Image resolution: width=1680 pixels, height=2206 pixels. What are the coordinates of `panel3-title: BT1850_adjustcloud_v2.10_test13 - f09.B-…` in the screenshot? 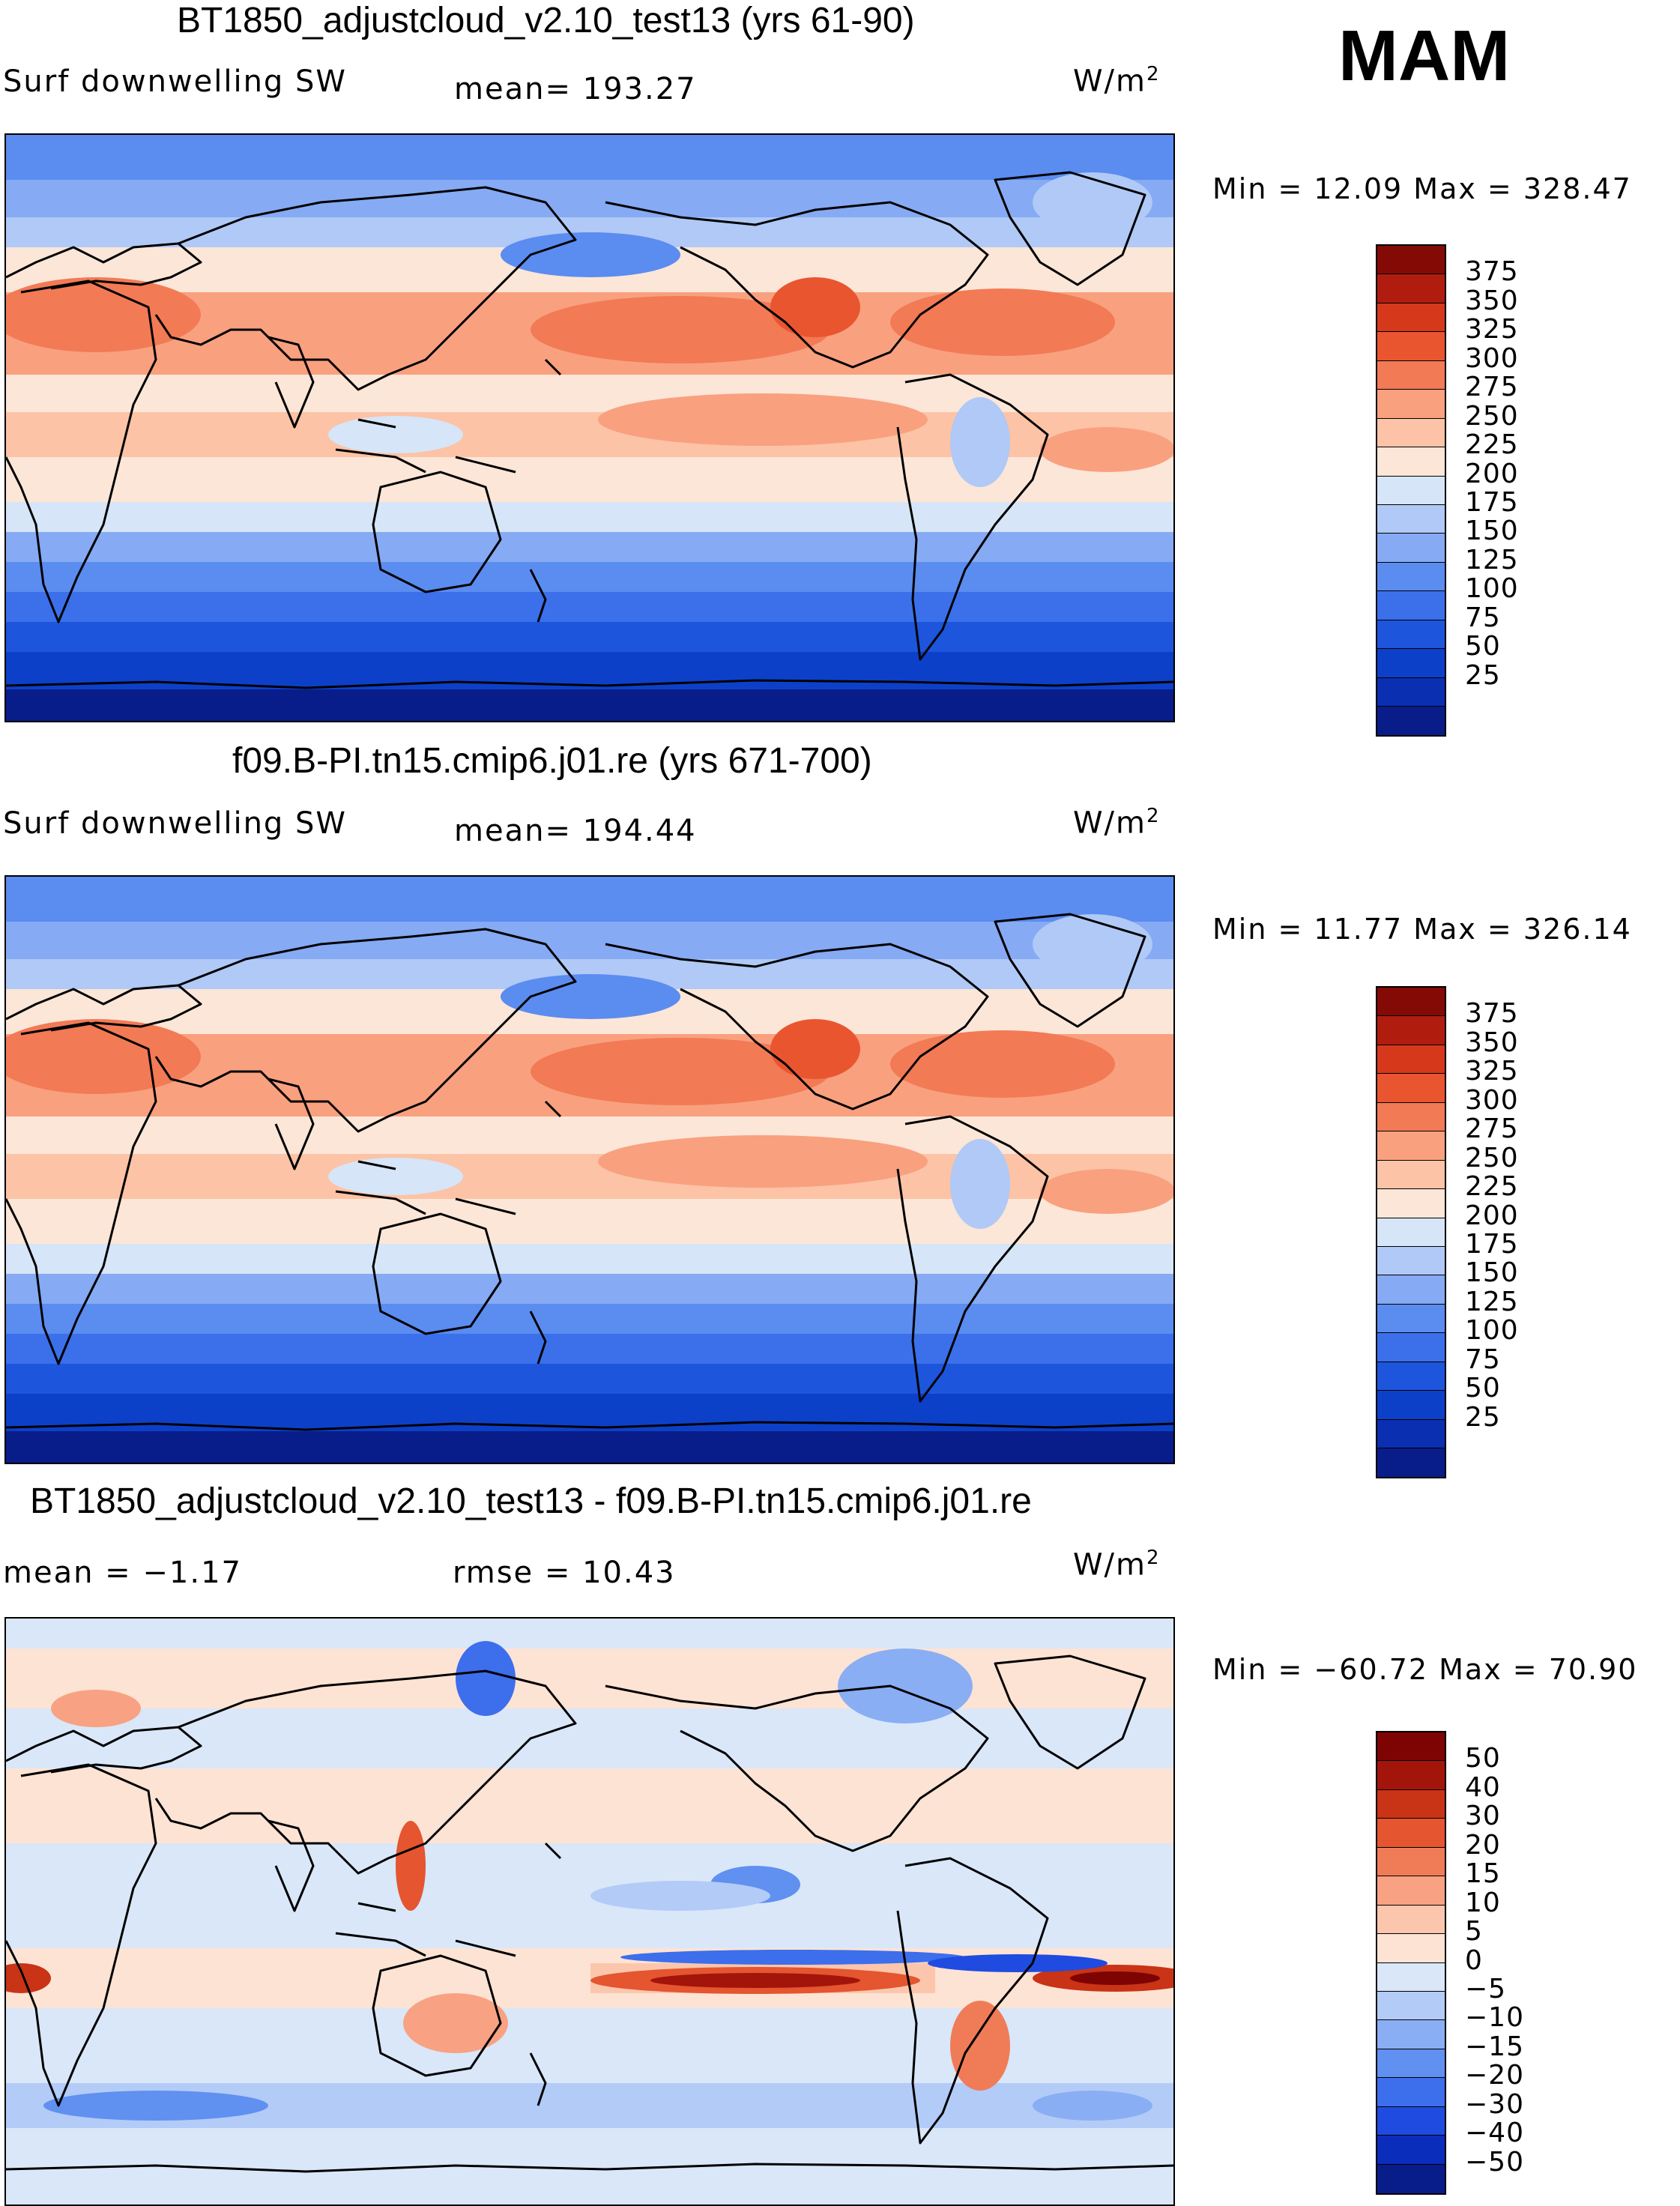 It's located at (531, 1501).